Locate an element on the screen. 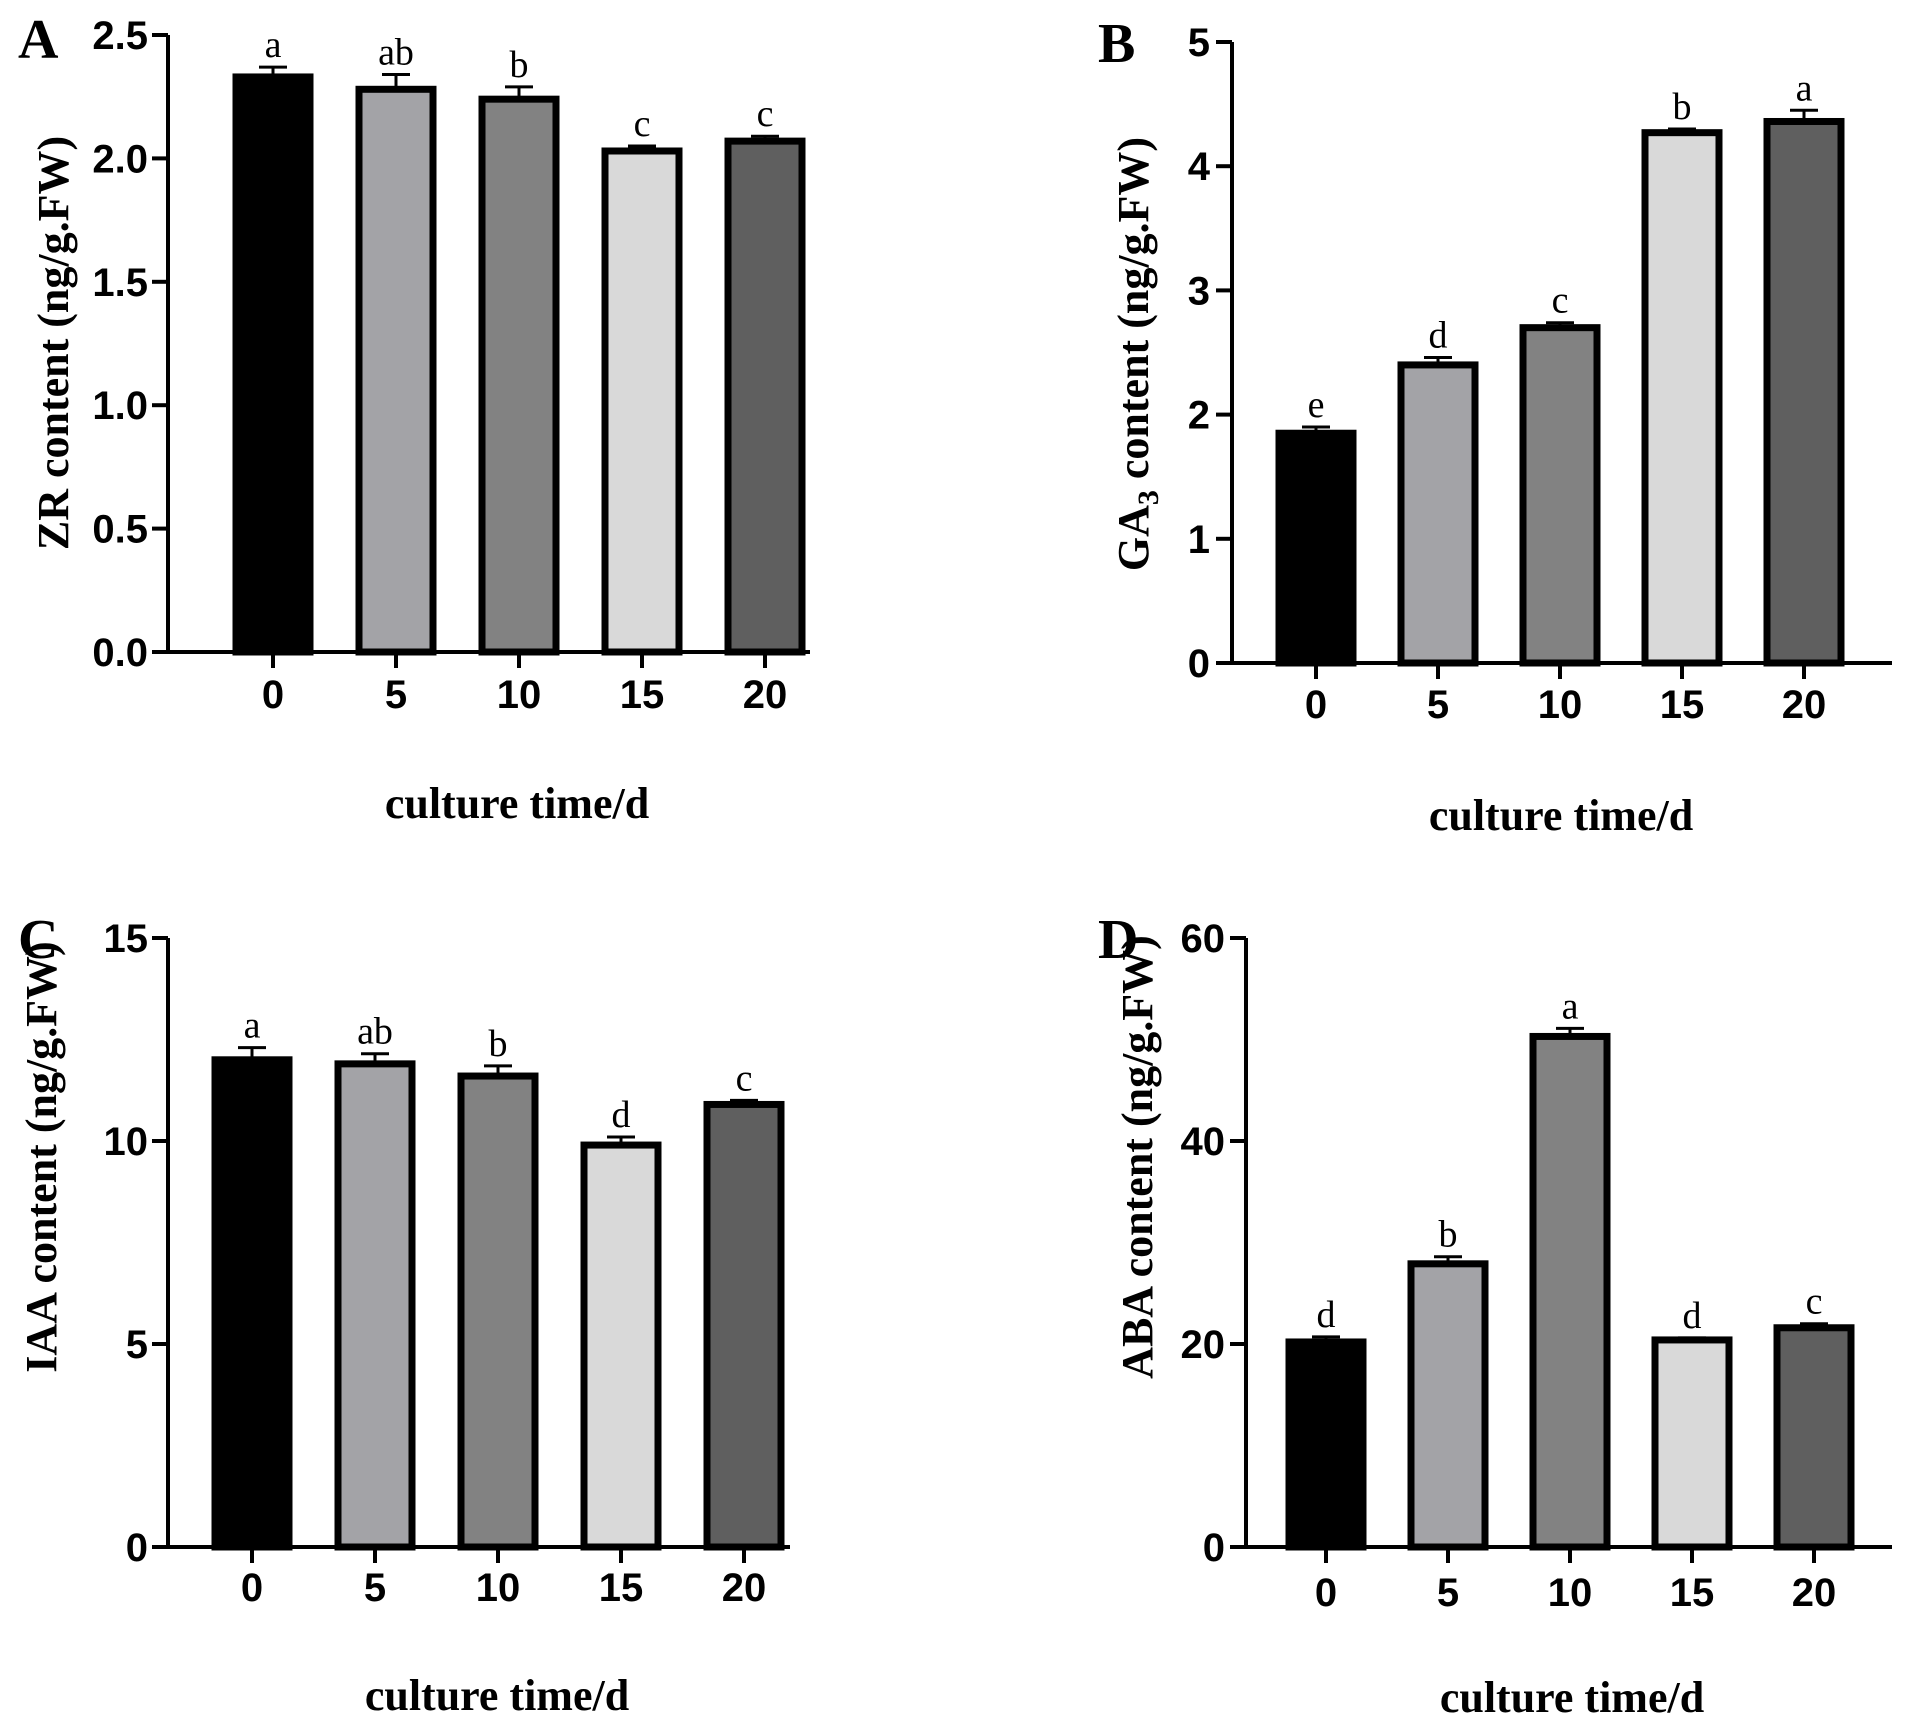  panel-letter: D is located at coordinates (1118, 940).